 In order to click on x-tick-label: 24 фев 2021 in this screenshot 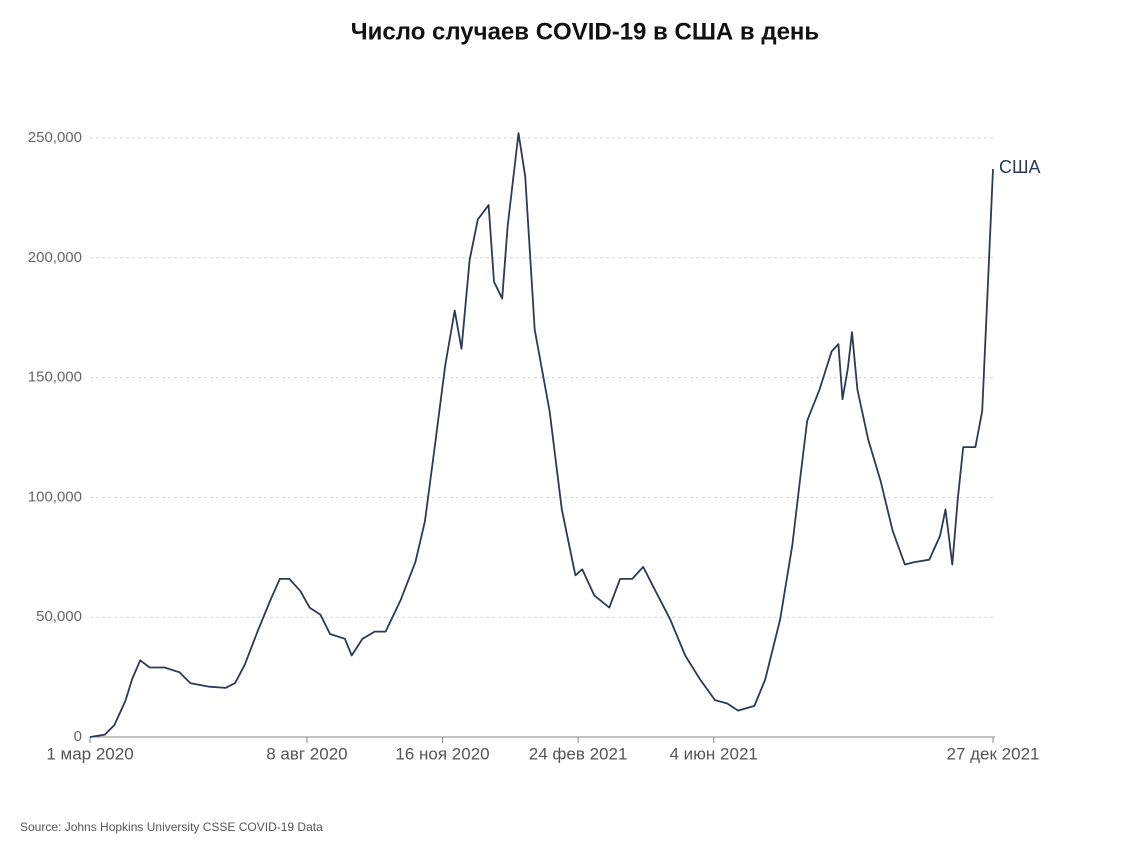, I will do `click(578, 753)`.